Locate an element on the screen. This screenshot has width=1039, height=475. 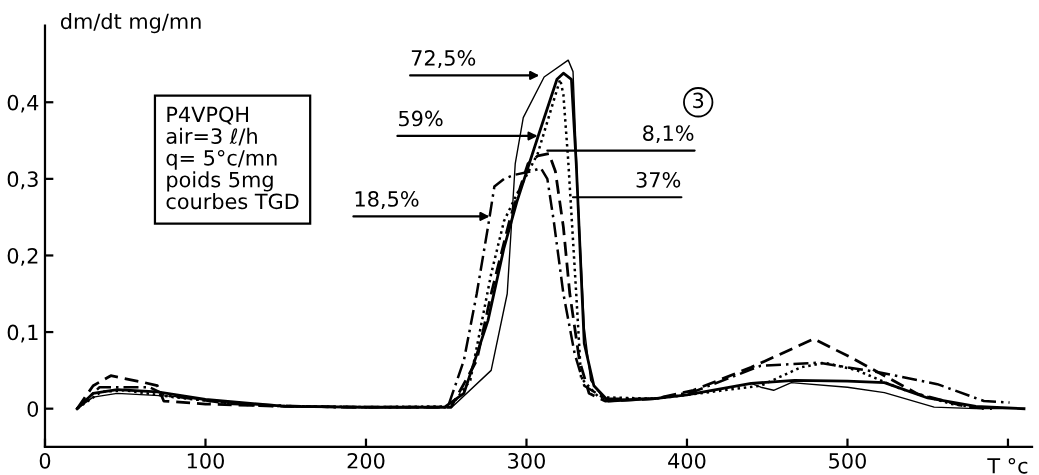
annotation: 18,5% is located at coordinates (387, 200).